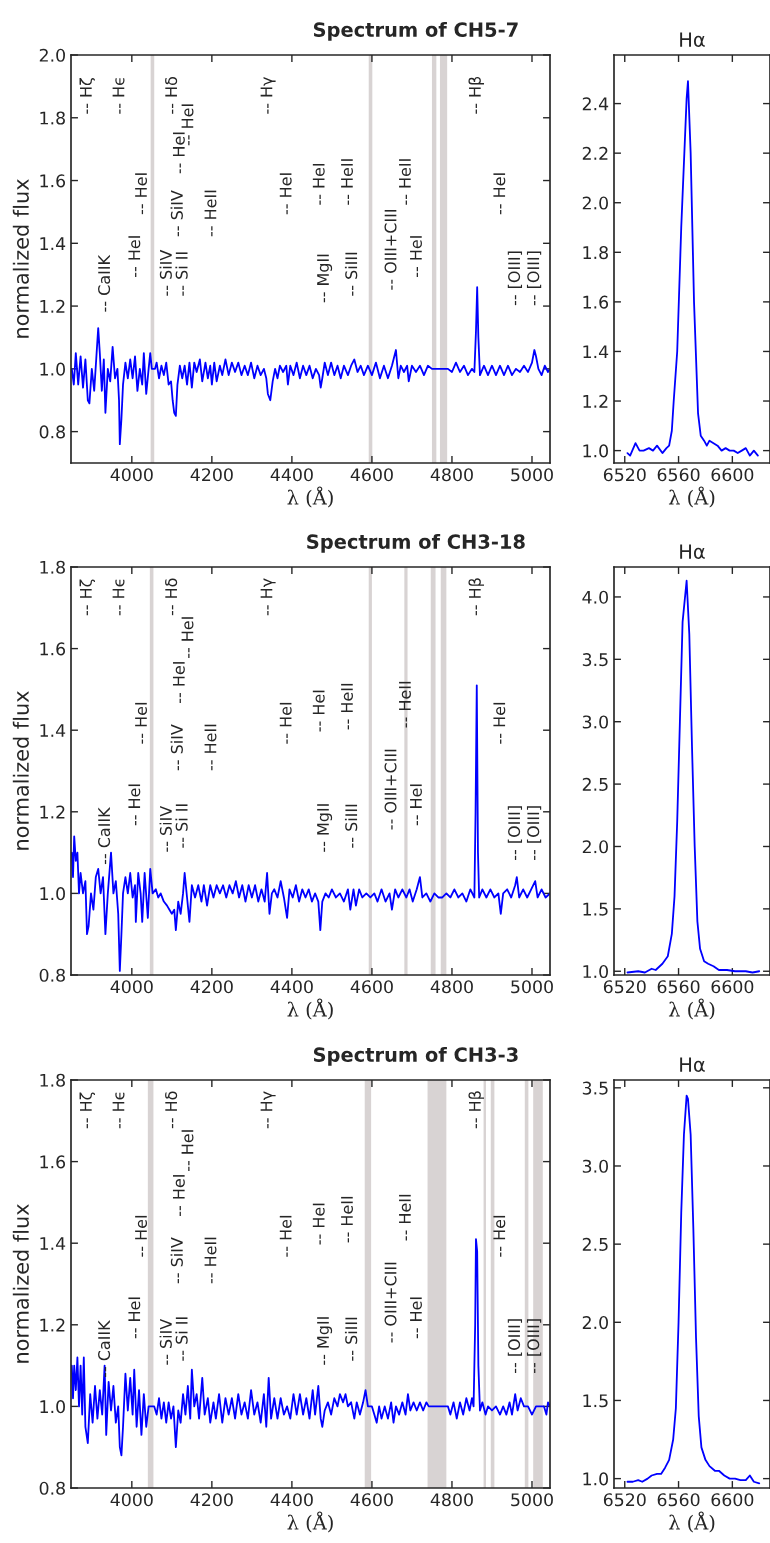  Describe the element at coordinates (181, 1339) in the screenshot. I see `annotation: -- Si II` at that location.